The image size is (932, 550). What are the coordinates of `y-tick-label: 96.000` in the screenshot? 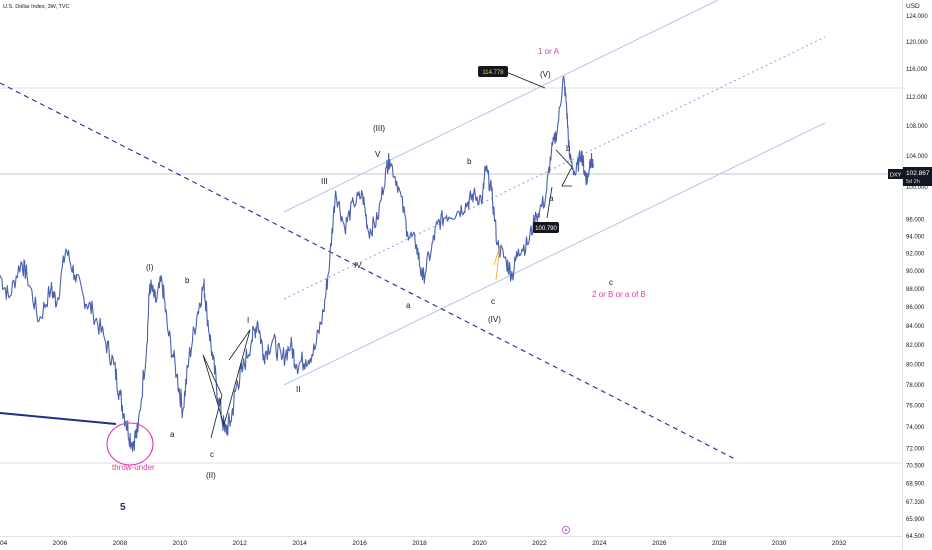 It's located at (915, 221).